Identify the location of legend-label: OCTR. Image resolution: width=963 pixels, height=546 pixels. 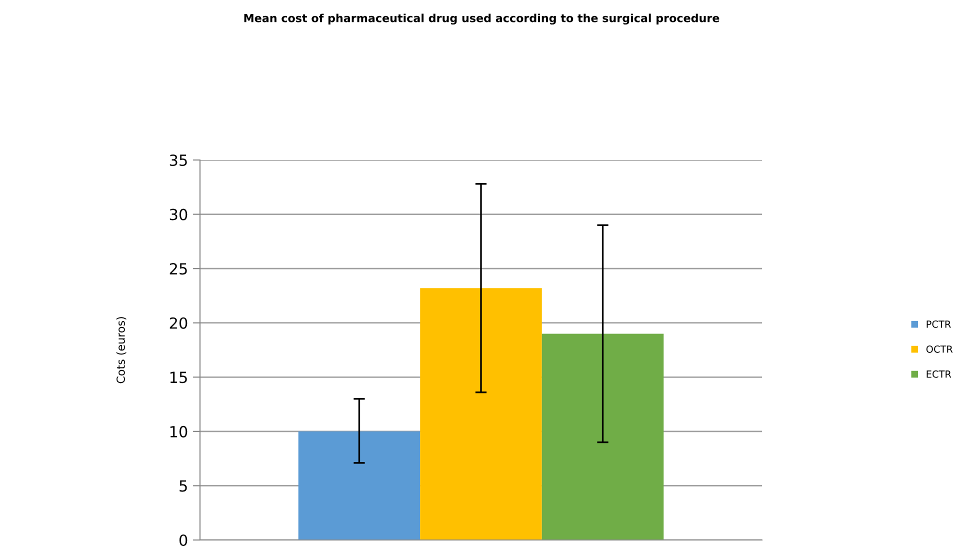
(939, 349).